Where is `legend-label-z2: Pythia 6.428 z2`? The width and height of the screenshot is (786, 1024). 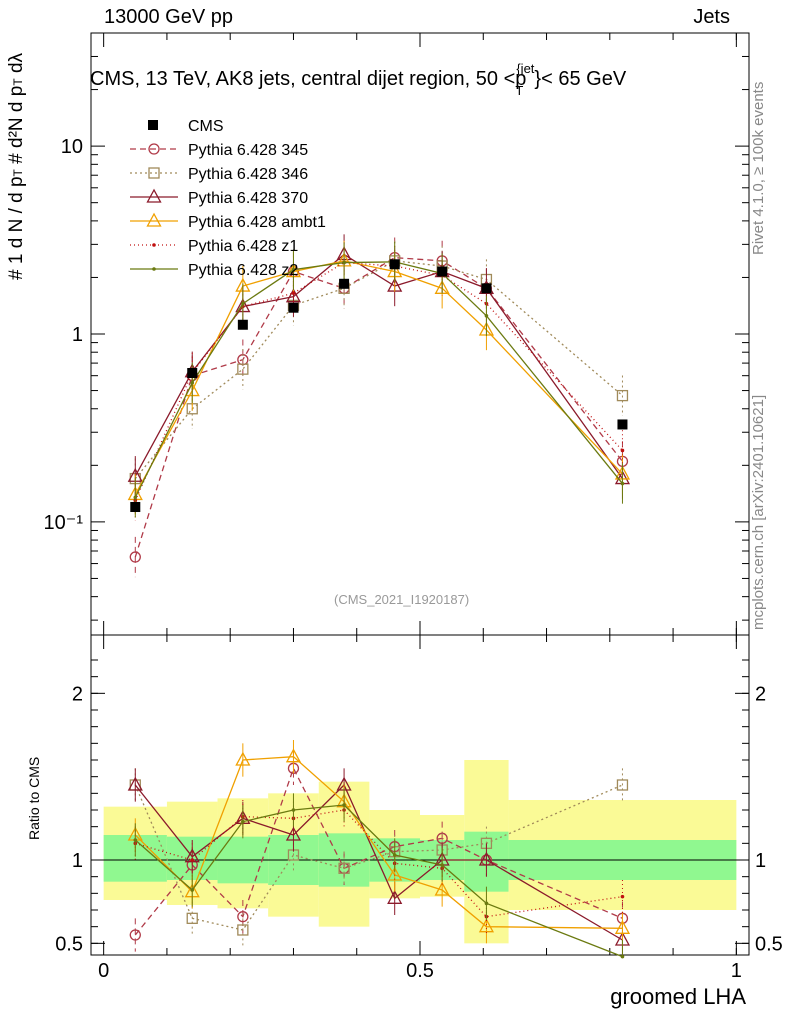
legend-label-z2: Pythia 6.428 z2 is located at coordinates (243, 270).